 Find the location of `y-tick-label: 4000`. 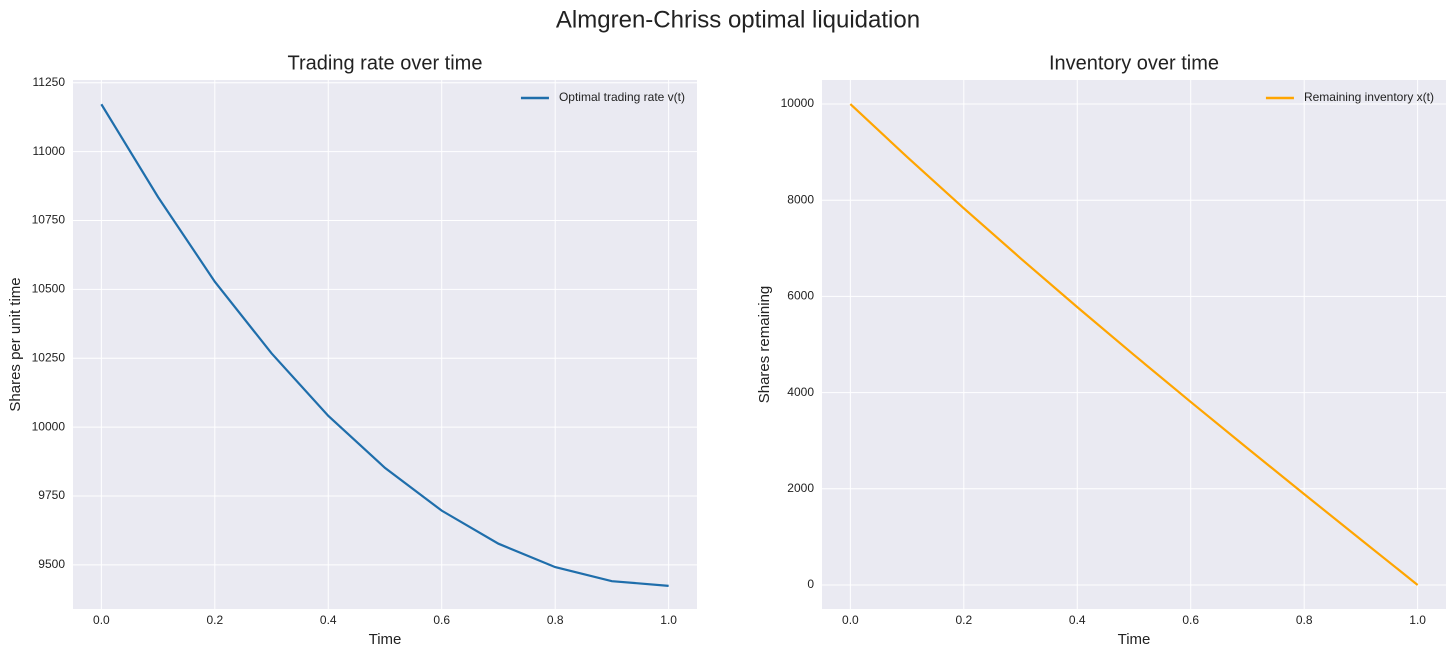

y-tick-label: 4000 is located at coordinates (800, 392).